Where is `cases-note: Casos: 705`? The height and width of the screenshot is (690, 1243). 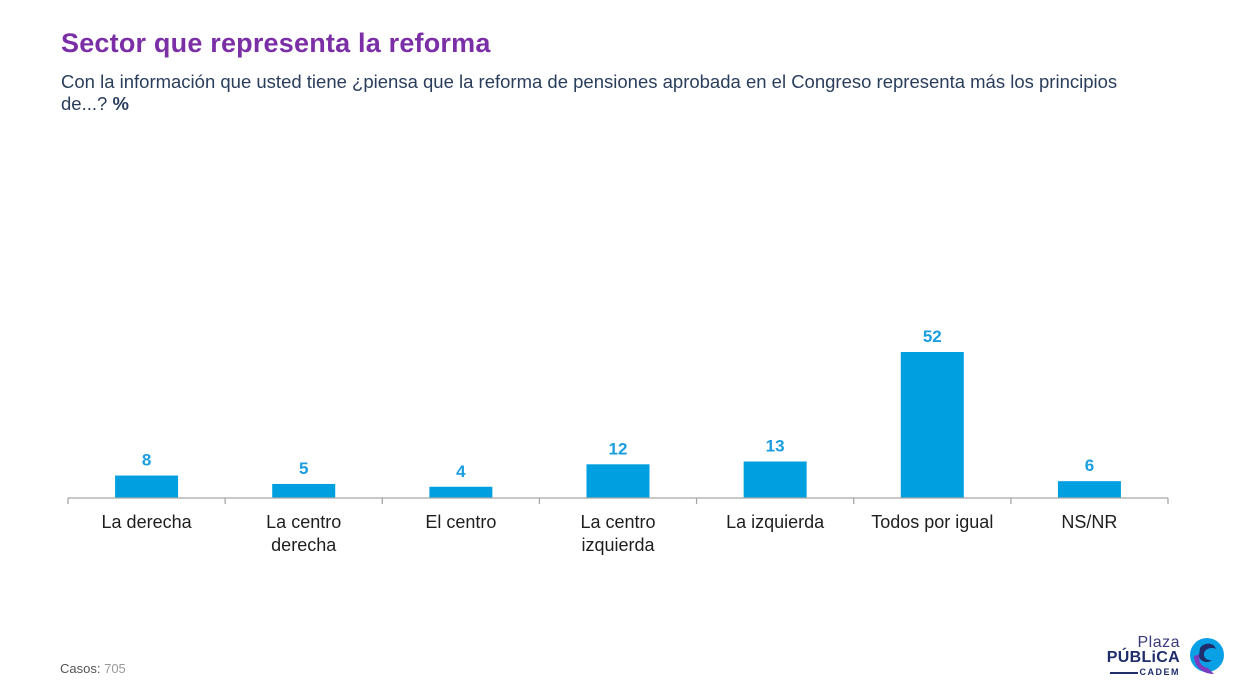 cases-note: Casos: 705 is located at coordinates (93, 668).